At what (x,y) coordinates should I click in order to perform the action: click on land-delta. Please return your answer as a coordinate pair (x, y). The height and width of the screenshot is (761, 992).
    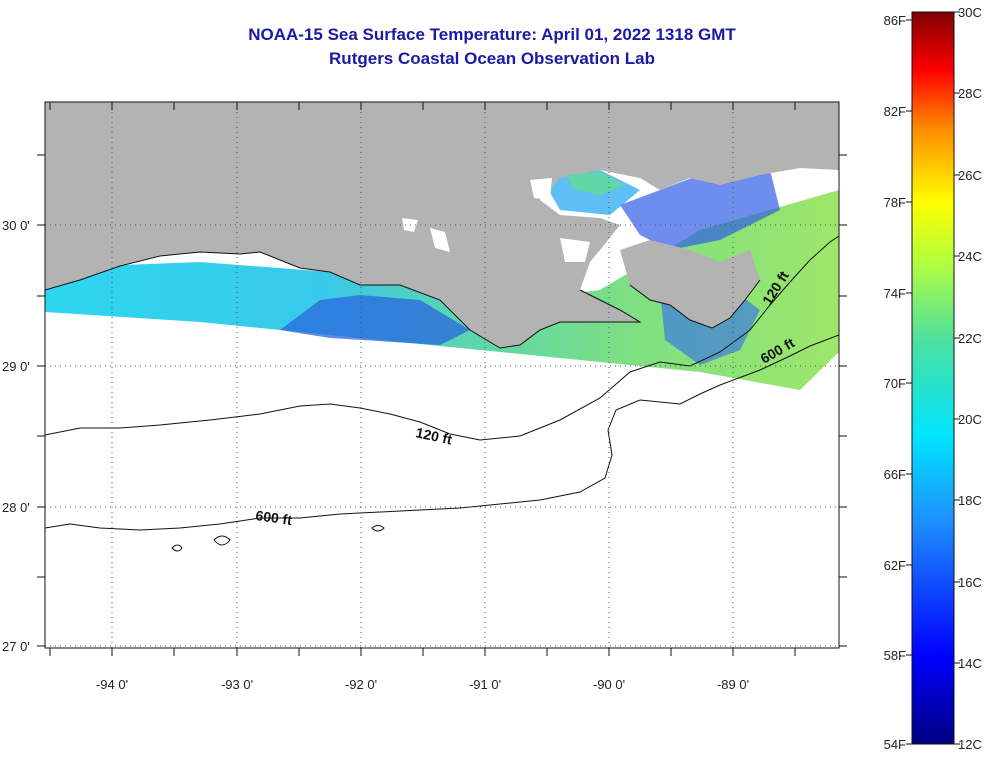
    Looking at the image, I should click on (690, 284).